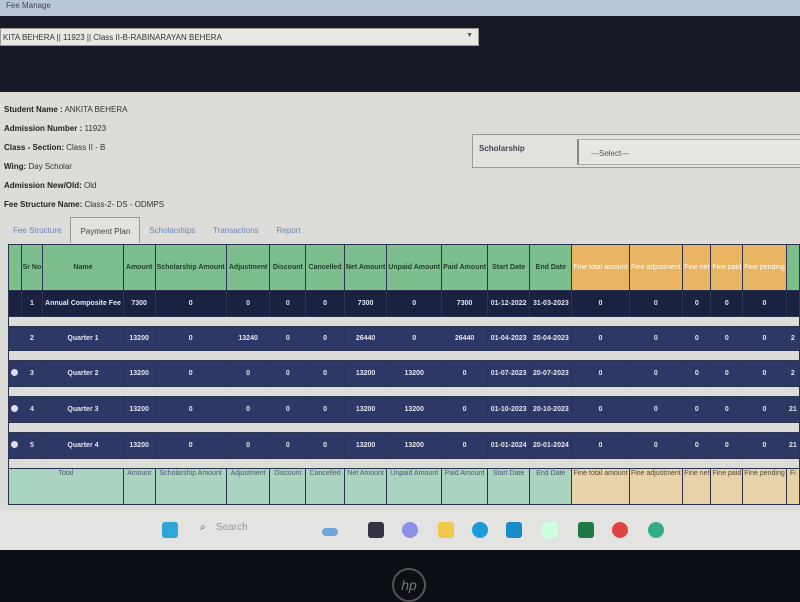 This screenshot has width=800, height=602. What do you see at coordinates (34, 147) in the screenshot?
I see `info-label: Class - Section:` at bounding box center [34, 147].